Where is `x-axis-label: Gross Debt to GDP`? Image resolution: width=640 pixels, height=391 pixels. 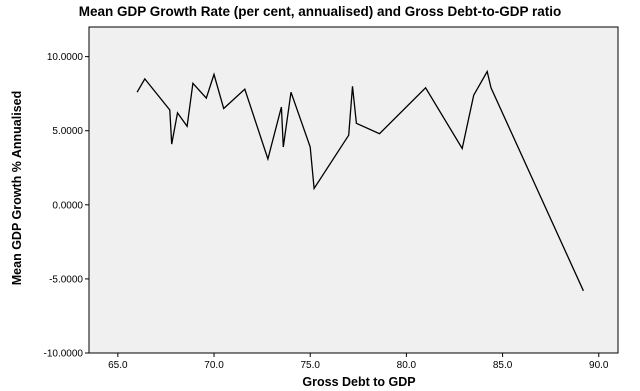 x-axis-label: Gross Debt to GDP is located at coordinates (358, 382).